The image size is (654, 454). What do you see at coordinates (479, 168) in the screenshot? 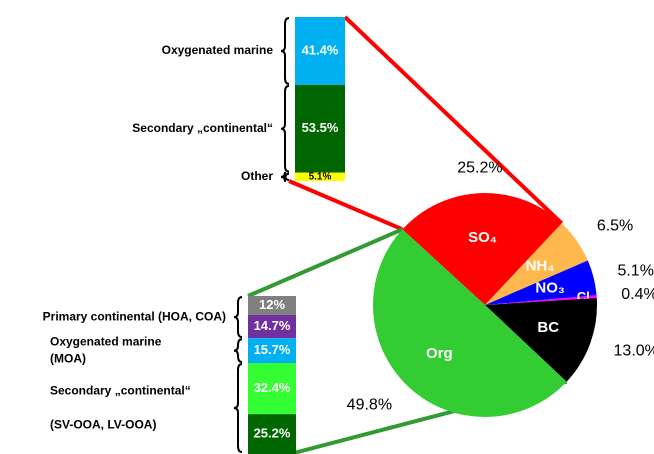
I see `value-label: 25.2%` at bounding box center [479, 168].